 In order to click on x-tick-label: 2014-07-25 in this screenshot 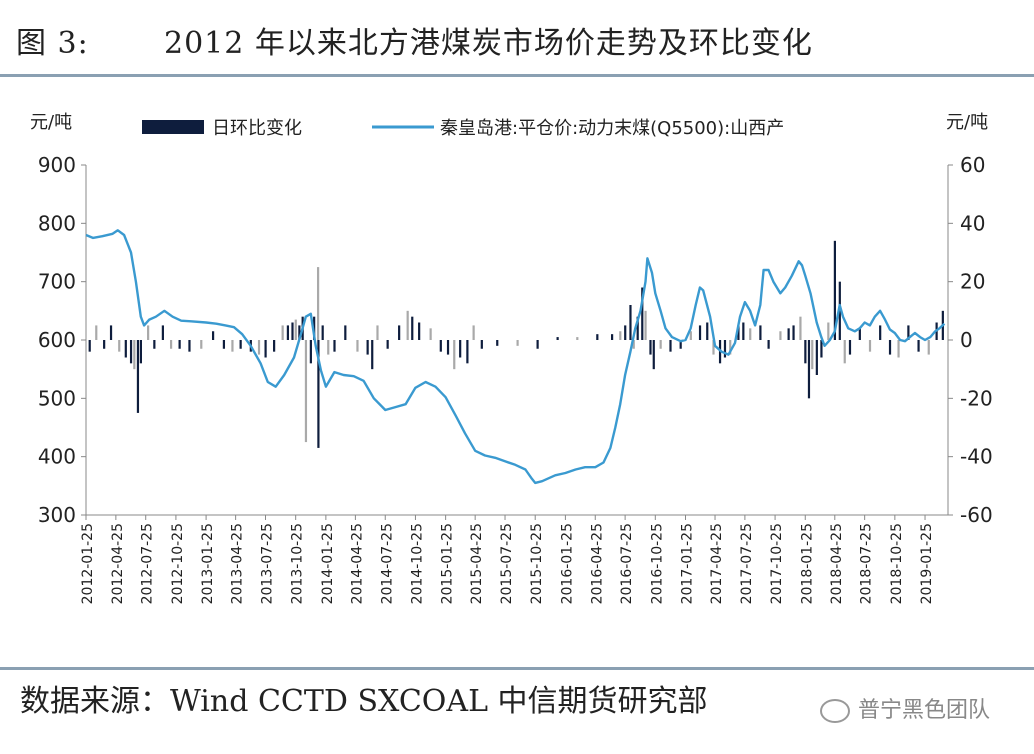, I will do `click(387, 563)`.